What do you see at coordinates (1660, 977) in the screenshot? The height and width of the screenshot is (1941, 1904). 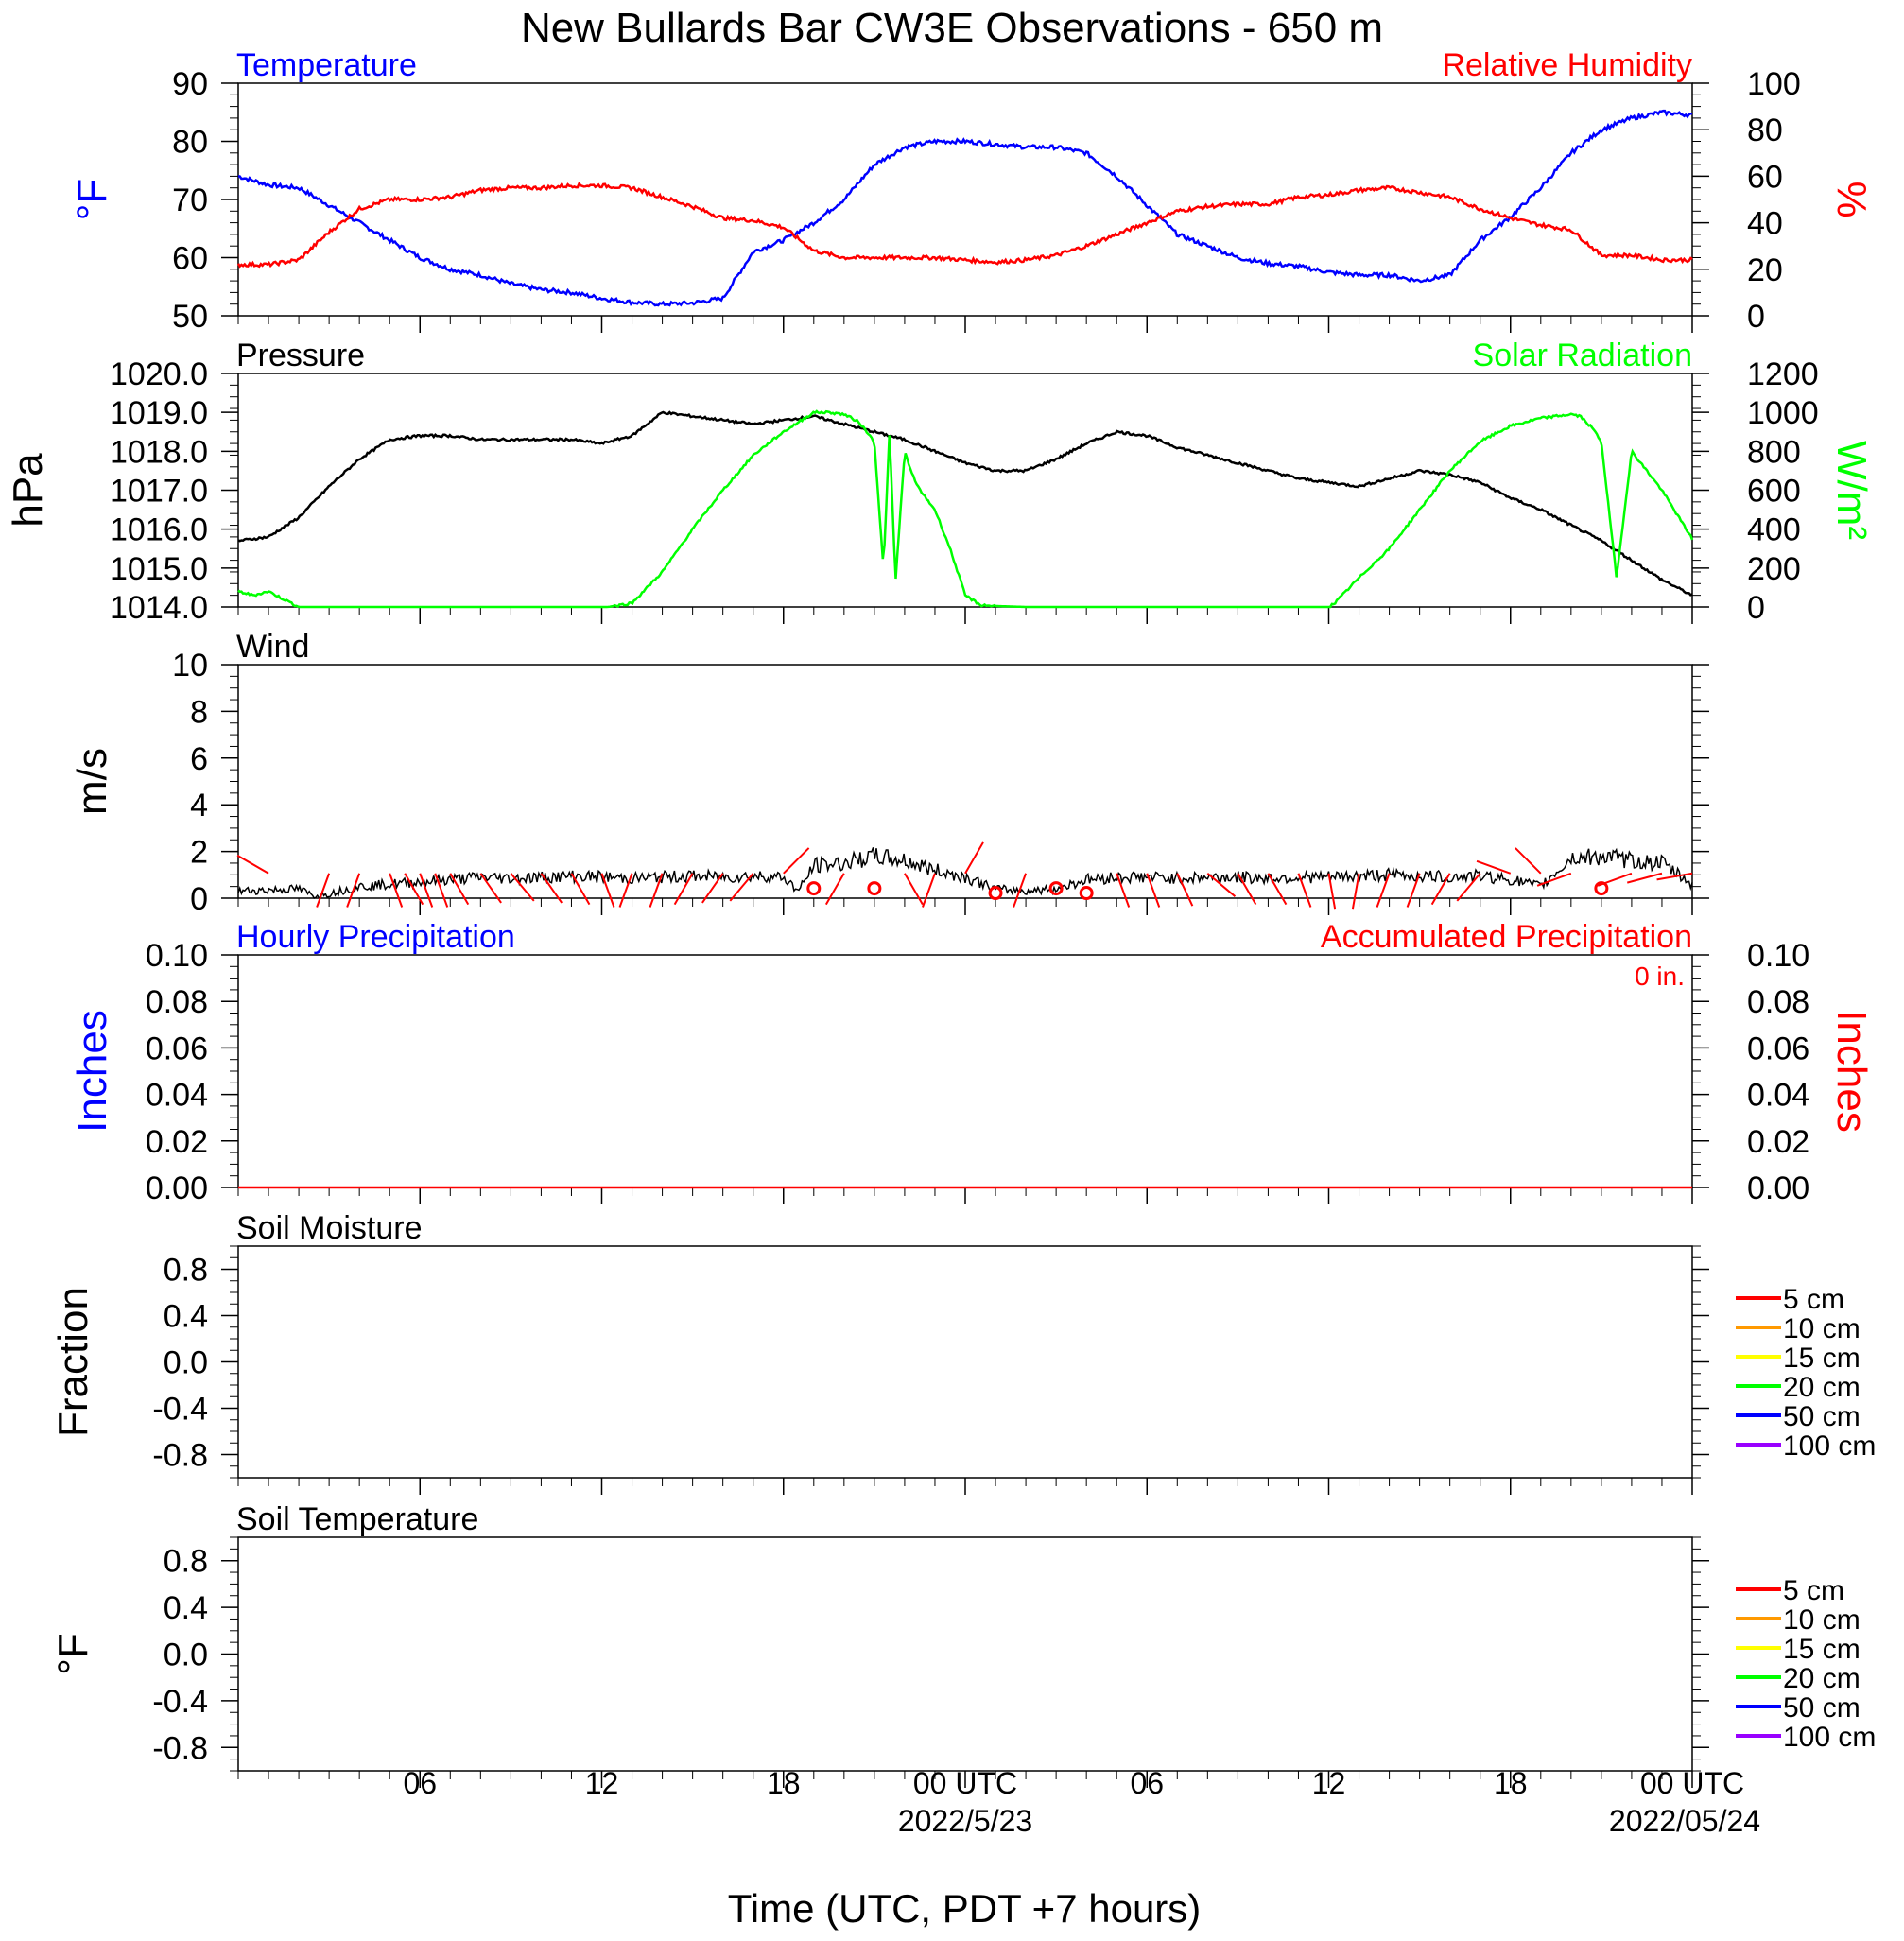 I see `accum-annotation: 0 in.` at bounding box center [1660, 977].